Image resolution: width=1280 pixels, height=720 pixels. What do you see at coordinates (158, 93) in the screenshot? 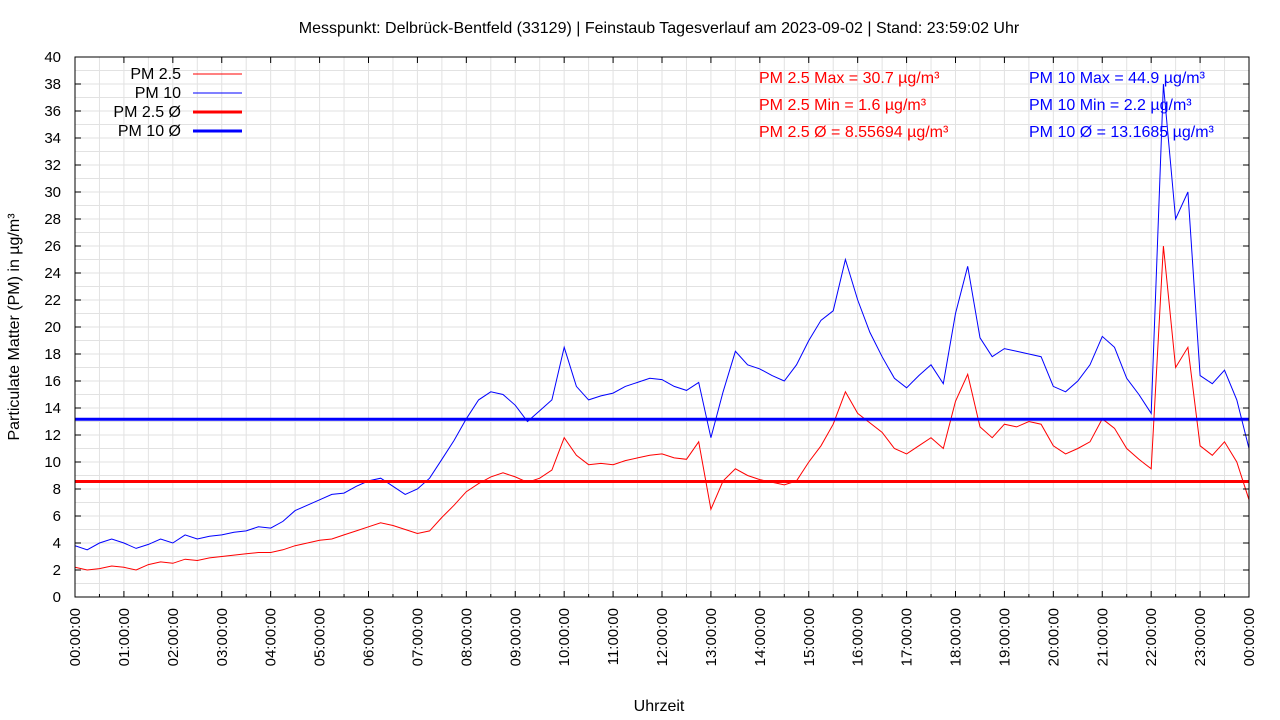
I see `legend-label-pm10: PM 10` at bounding box center [158, 93].